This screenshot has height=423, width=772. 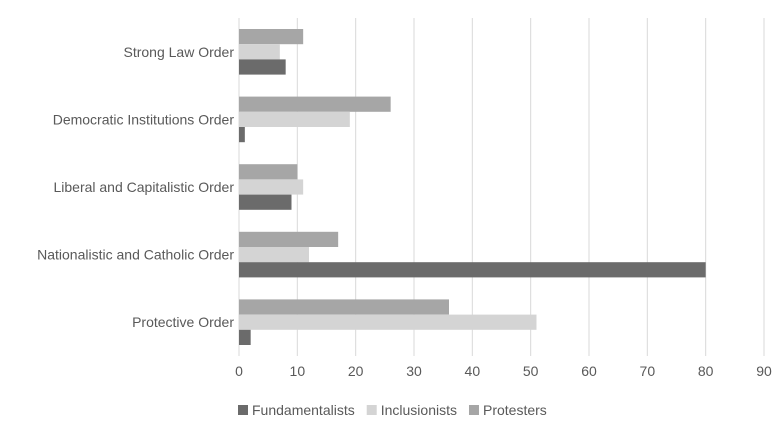 What do you see at coordinates (589, 371) in the screenshot?
I see `tick-label-60: 60` at bounding box center [589, 371].